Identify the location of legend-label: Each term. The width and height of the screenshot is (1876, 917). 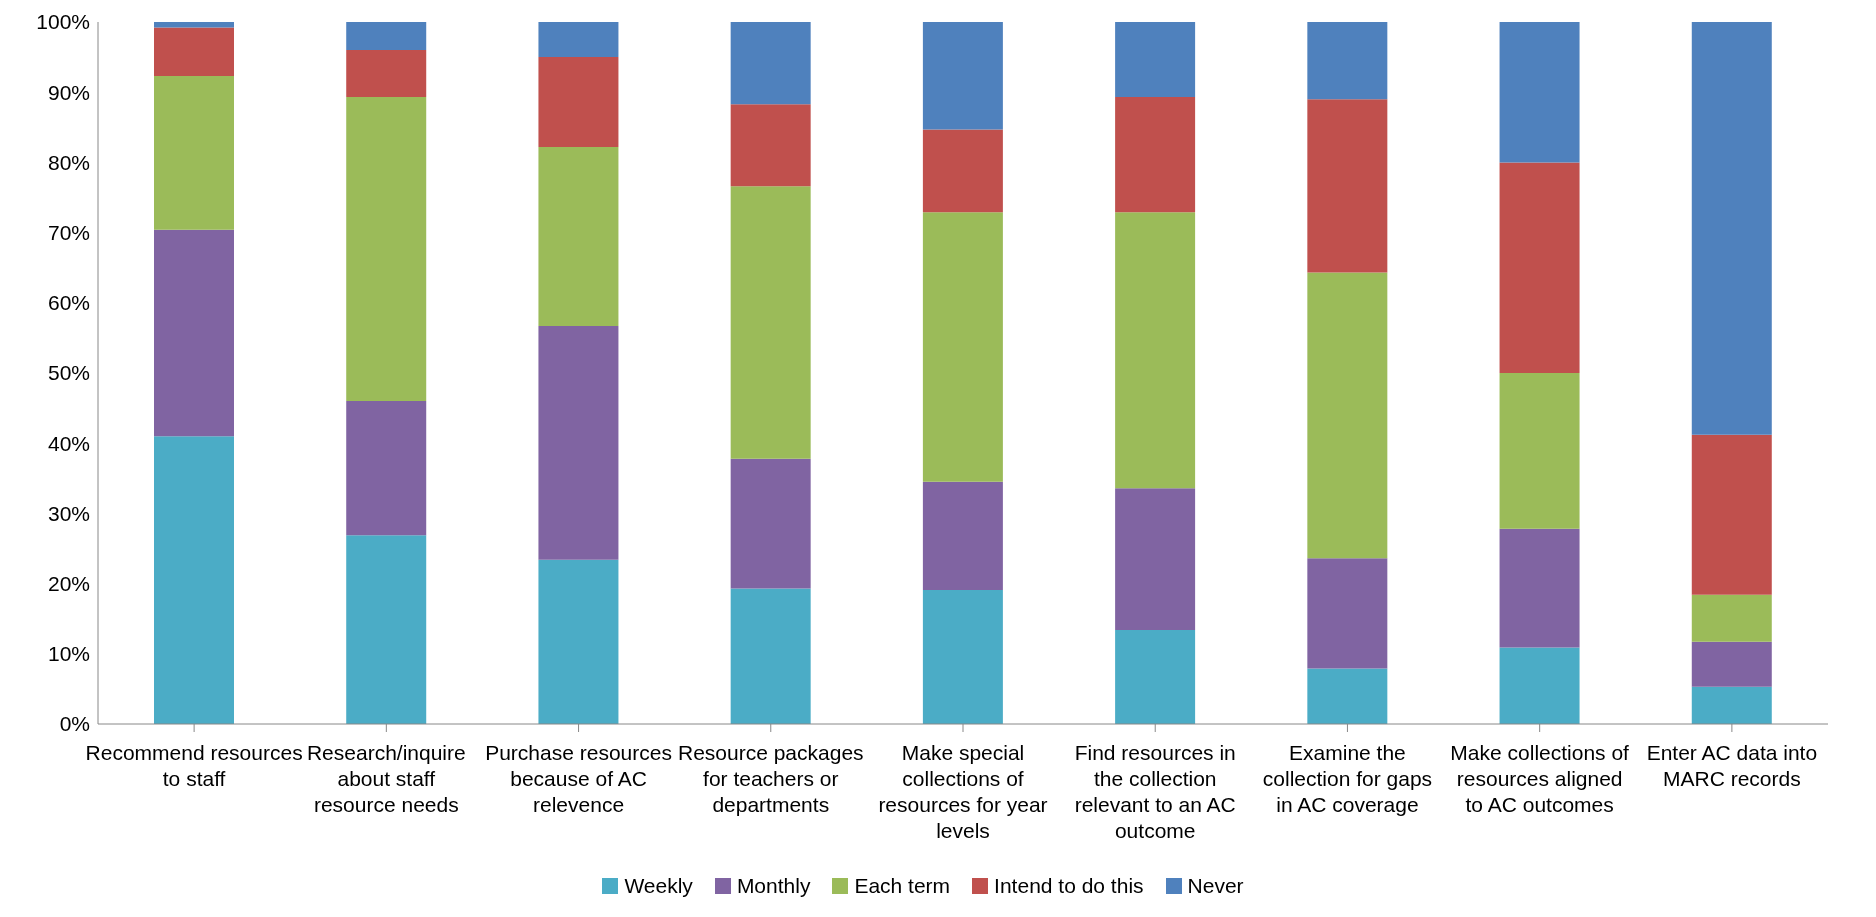
(902, 886).